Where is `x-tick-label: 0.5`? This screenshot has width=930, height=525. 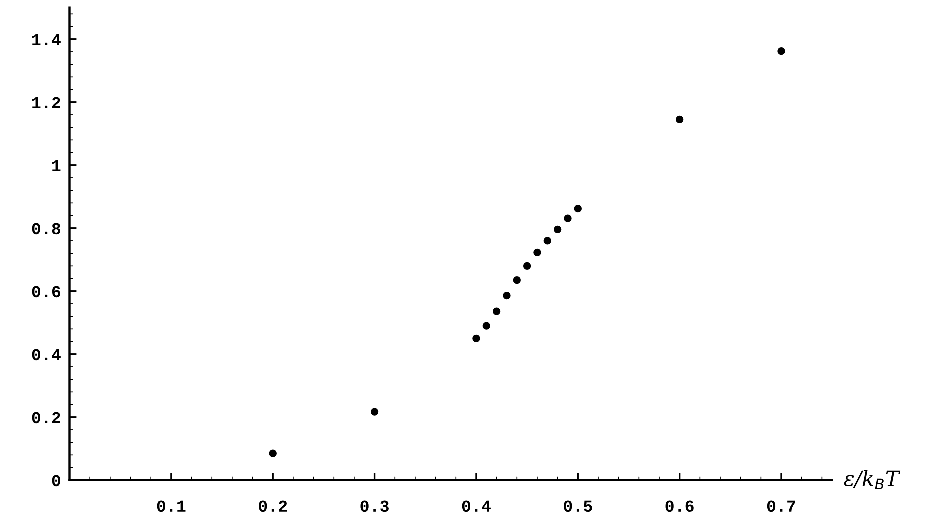
x-tick-label: 0.5 is located at coordinates (578, 506).